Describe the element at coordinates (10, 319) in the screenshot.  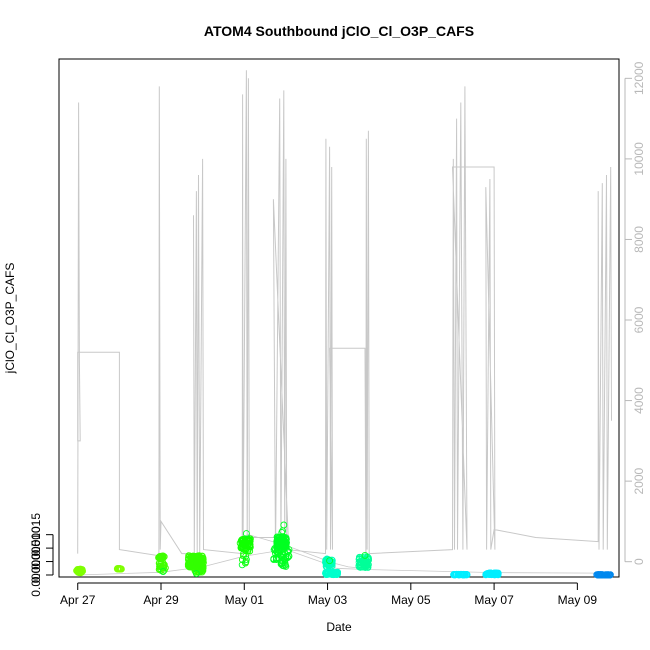
I see `y-axis-label: jClO_Cl_O3P_CAFS` at that location.